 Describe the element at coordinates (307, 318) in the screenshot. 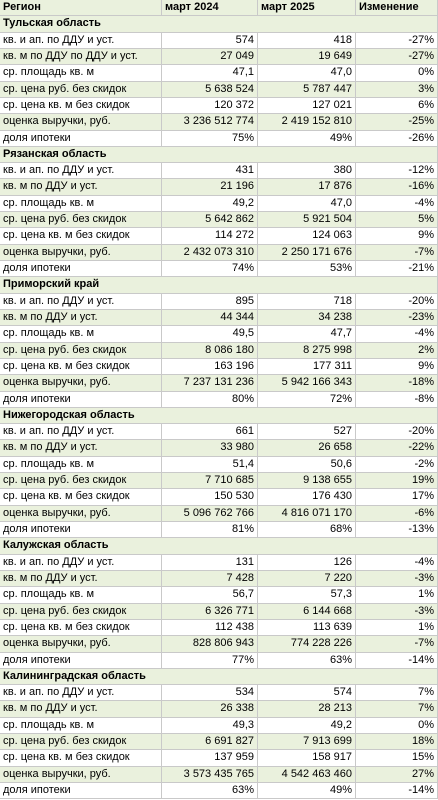

I see `value-cell: 34 238` at that location.